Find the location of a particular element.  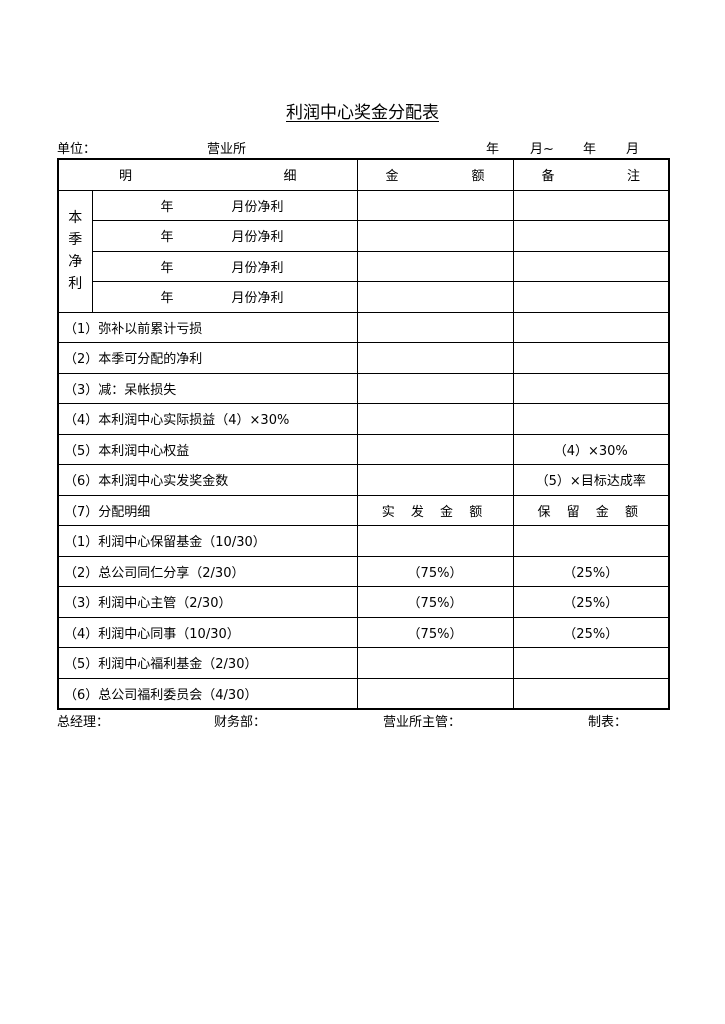

table-row: （4）本利润中心实际损益（4）×30% is located at coordinates (363, 419).